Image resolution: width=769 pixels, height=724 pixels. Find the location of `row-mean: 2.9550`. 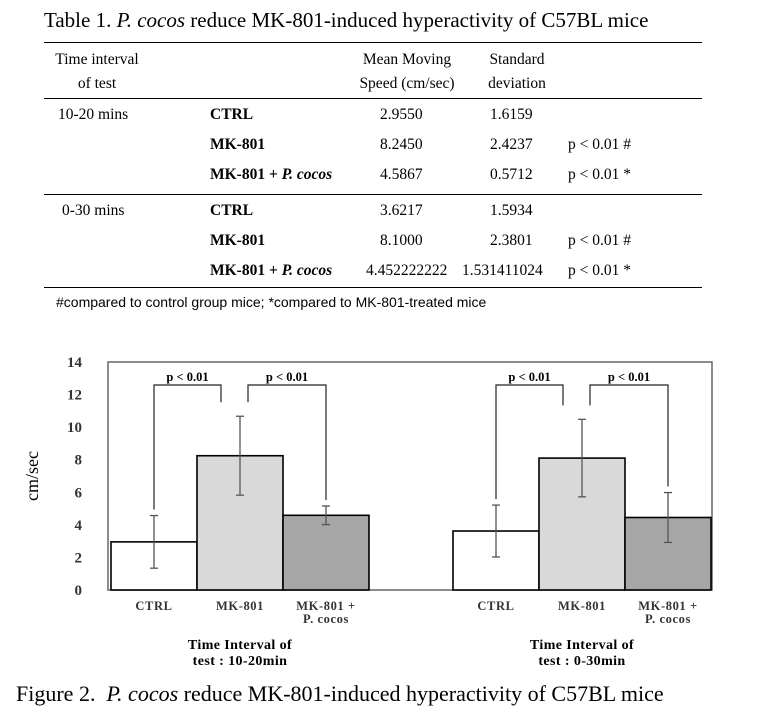

row-mean: 2.9550 is located at coordinates (401, 114).